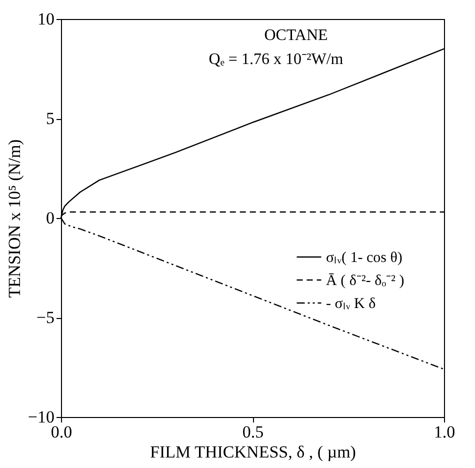  Describe the element at coordinates (46, 19) in the screenshot. I see `y-tick-label: 10` at that location.